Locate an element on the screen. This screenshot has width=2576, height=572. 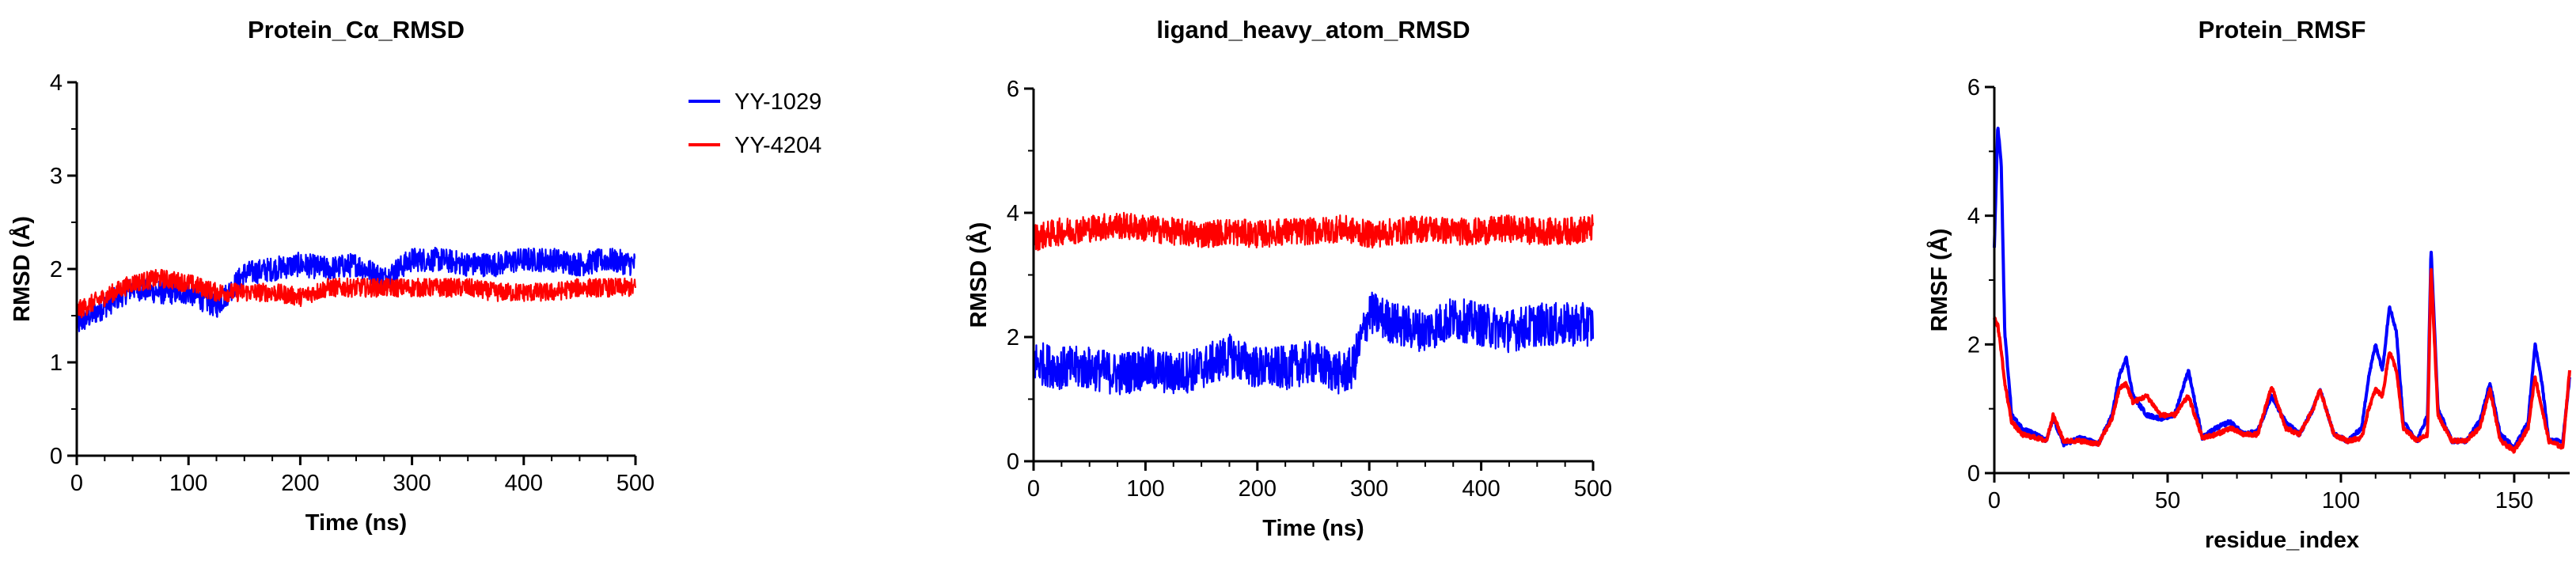
x-tick-label: 150 is located at coordinates (2514, 500).